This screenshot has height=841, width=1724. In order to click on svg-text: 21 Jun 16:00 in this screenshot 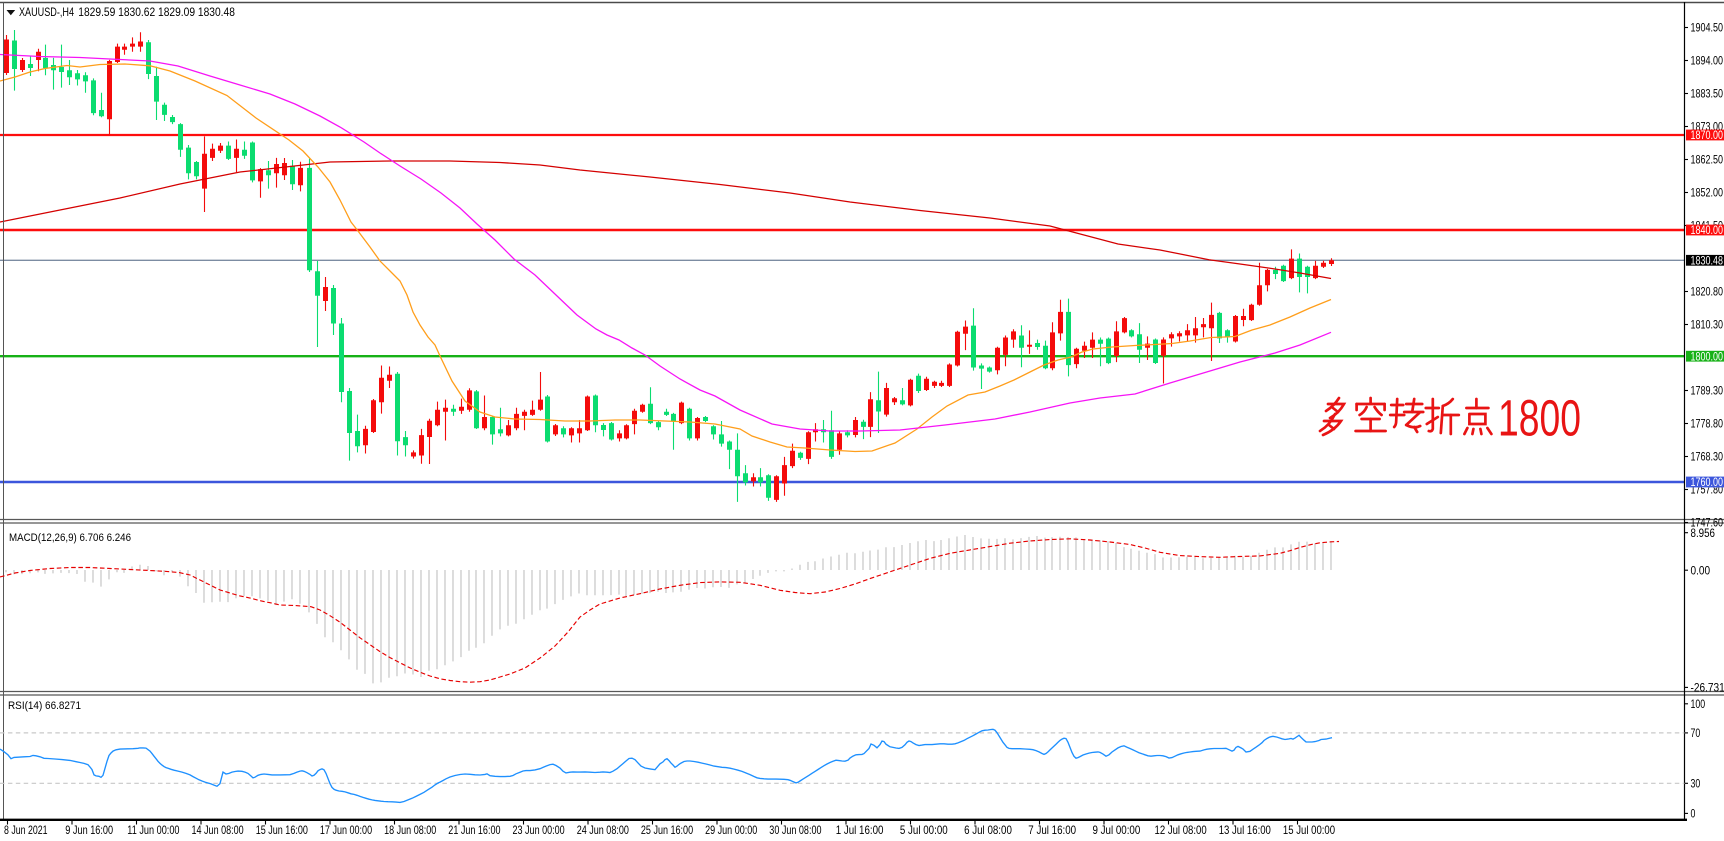, I will do `click(474, 830)`.